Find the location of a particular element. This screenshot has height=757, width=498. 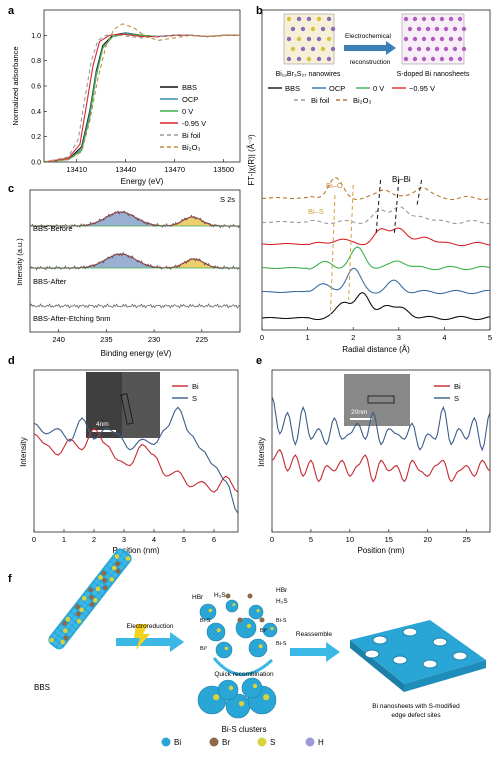

panel-letter-a: a is located at coordinates (11, 11).